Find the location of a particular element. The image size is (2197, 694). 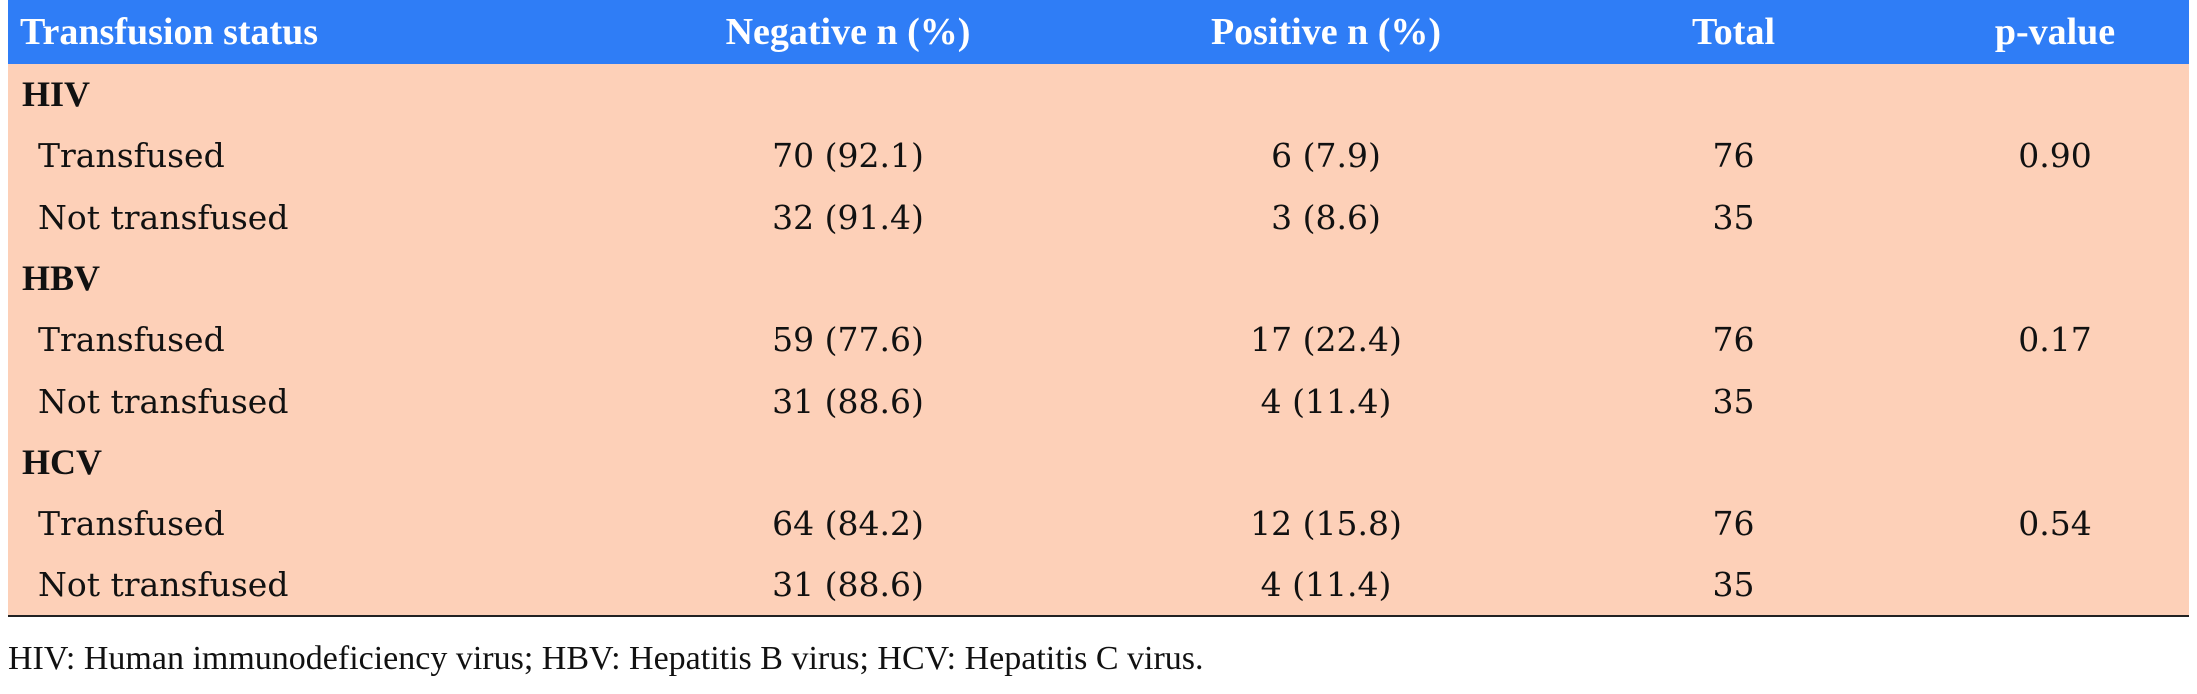

p-value-cell: 0.54 is located at coordinates (2055, 523).